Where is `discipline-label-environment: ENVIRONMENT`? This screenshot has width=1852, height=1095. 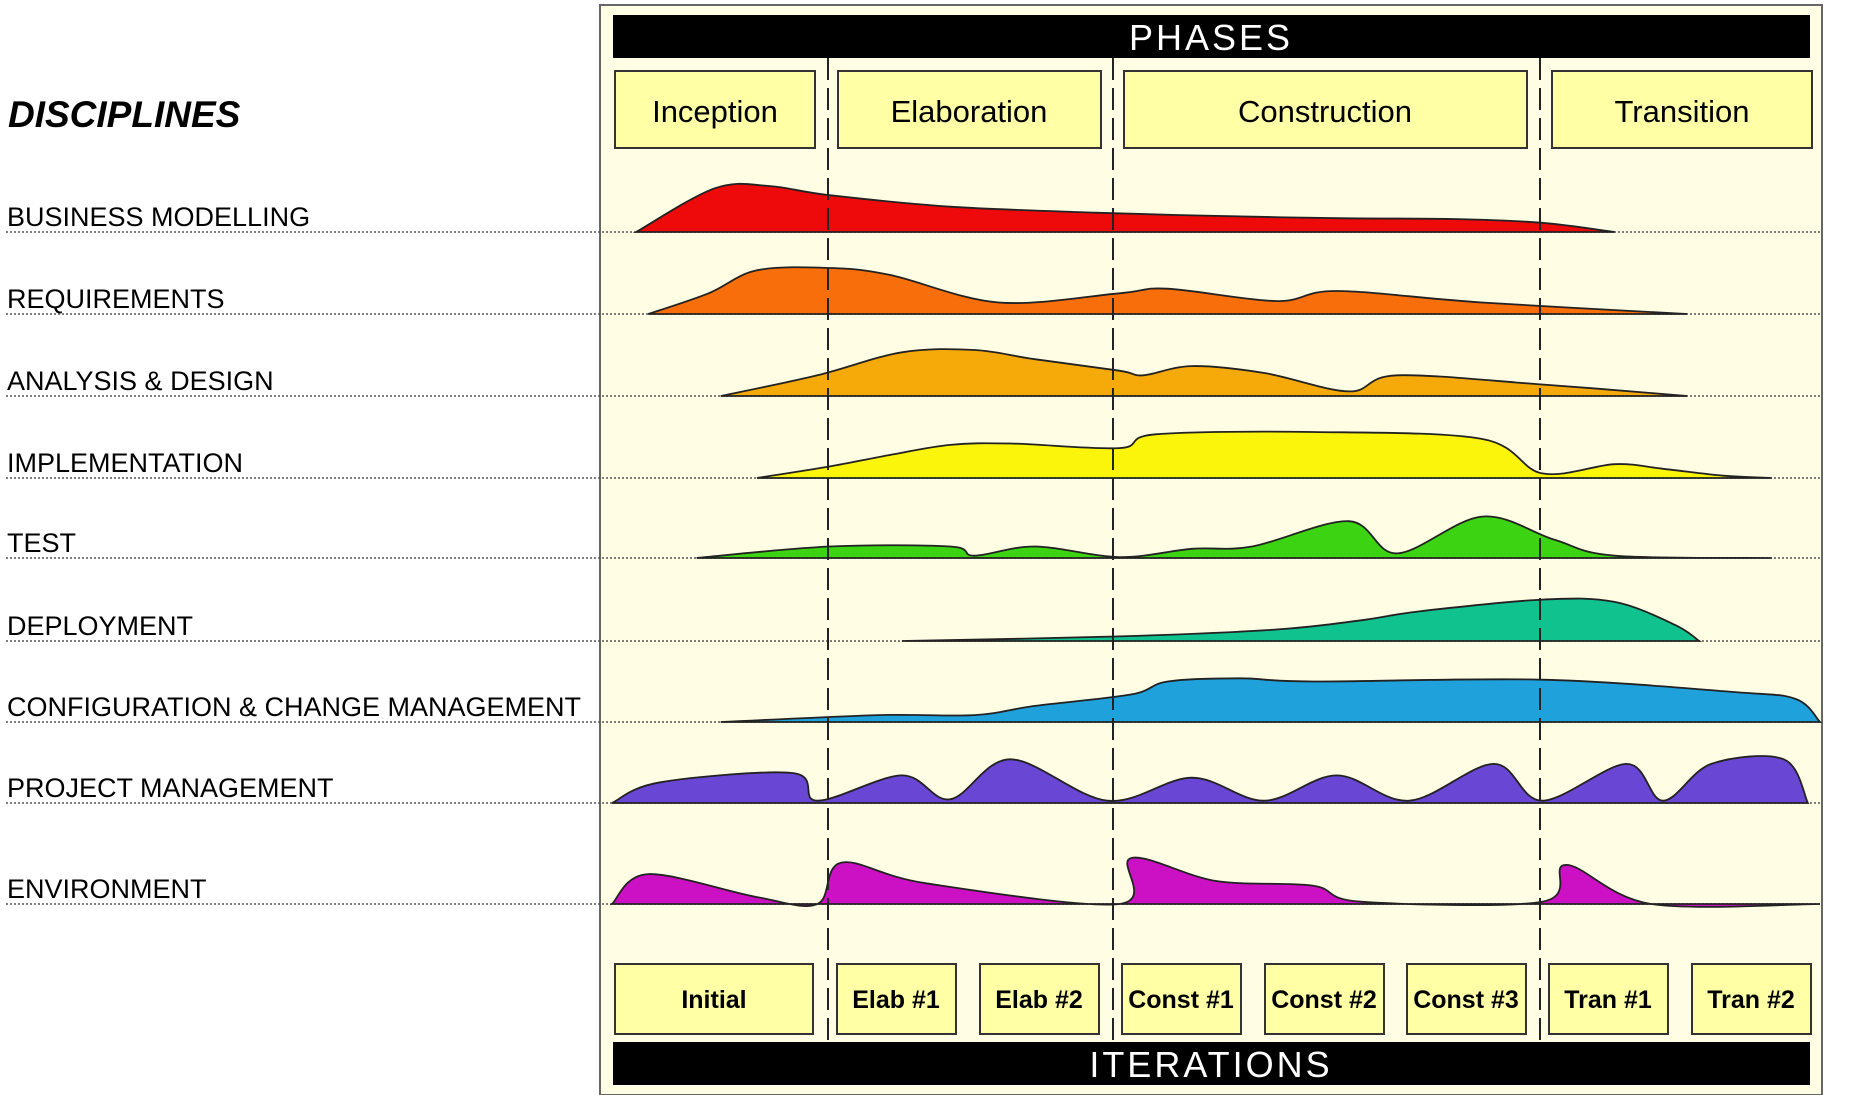
discipline-label-environment: ENVIRONMENT is located at coordinates (107, 889).